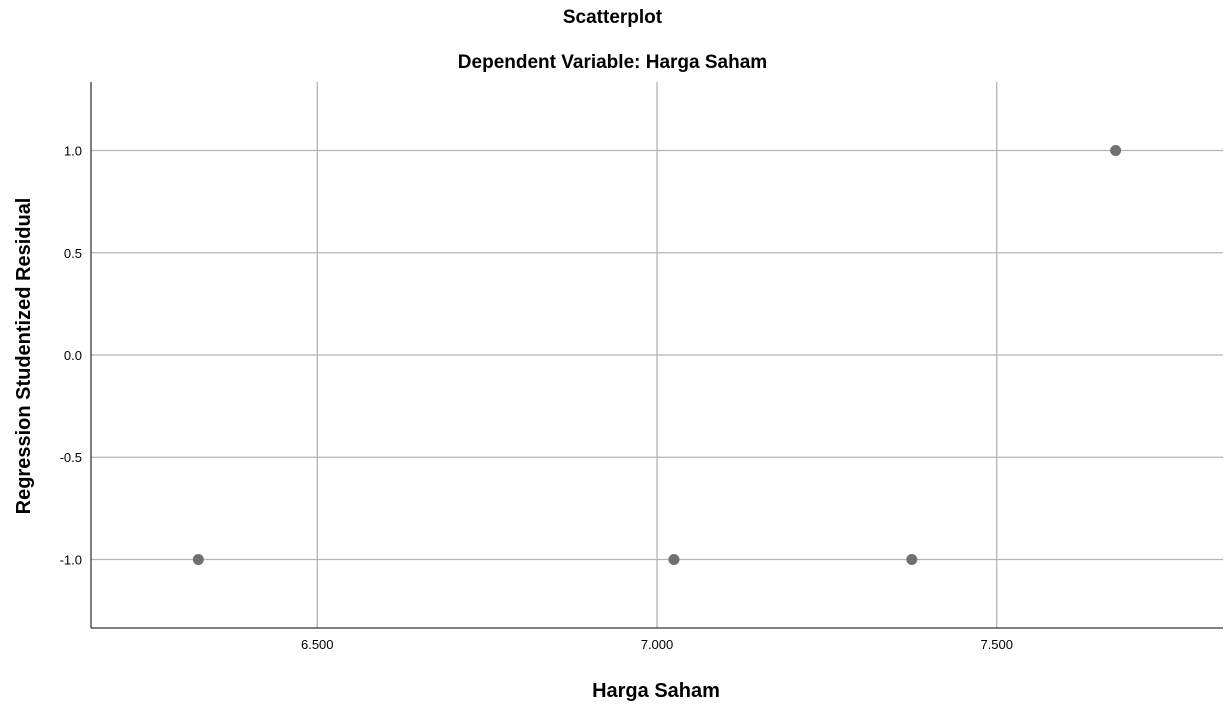  What do you see at coordinates (612, 17) in the screenshot?
I see `chart-title: Scatterplot` at bounding box center [612, 17].